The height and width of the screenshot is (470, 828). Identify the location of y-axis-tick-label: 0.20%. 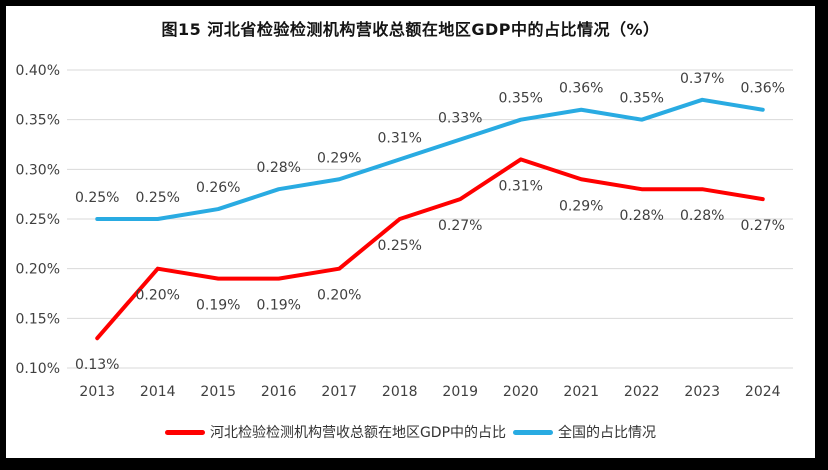
(38, 270).